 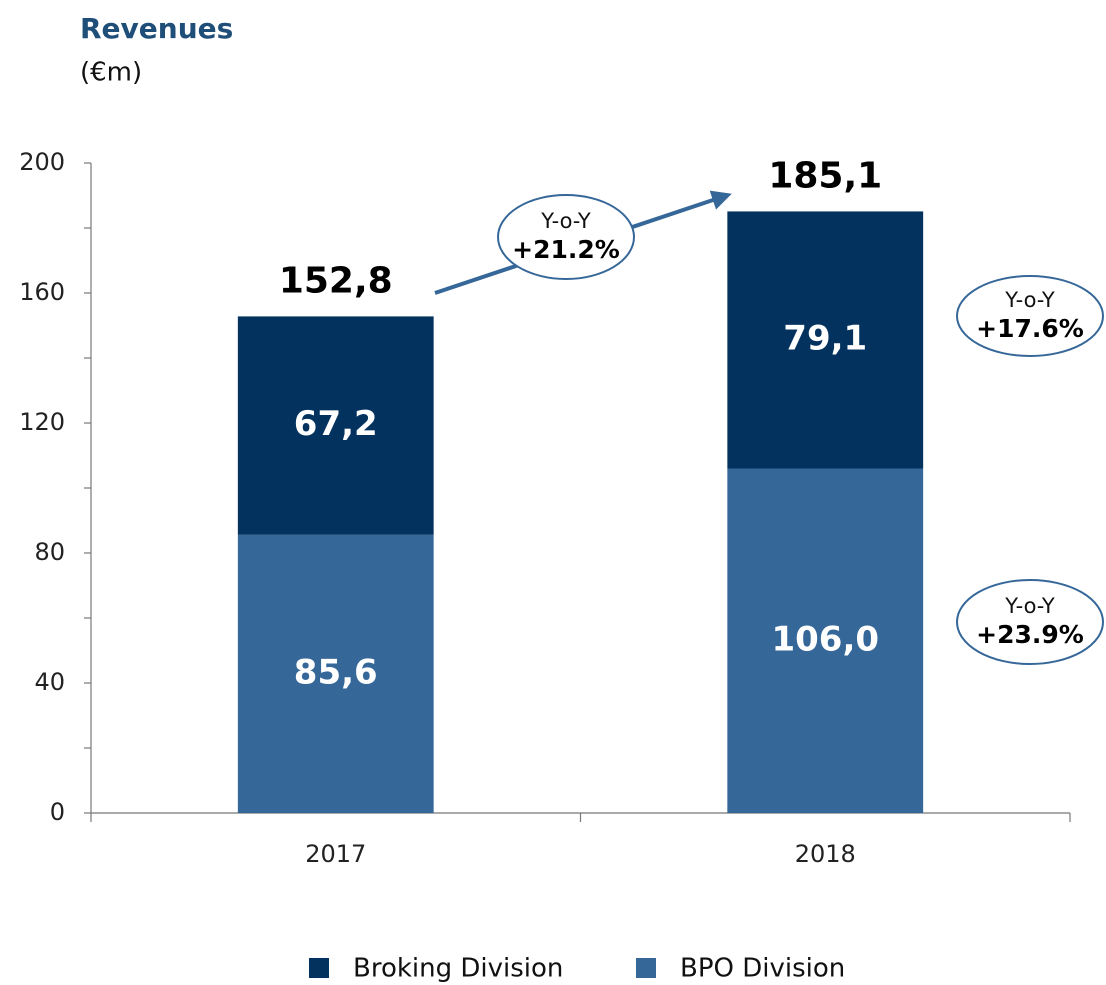 I want to click on bar-value-label: 85,6, so click(x=336, y=672).